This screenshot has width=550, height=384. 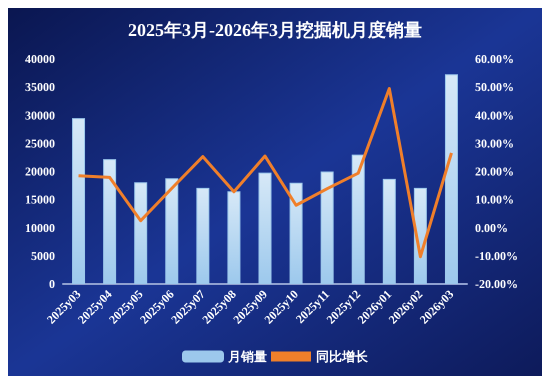 I want to click on y2-tick-label: -20.00%, so click(x=496, y=284).